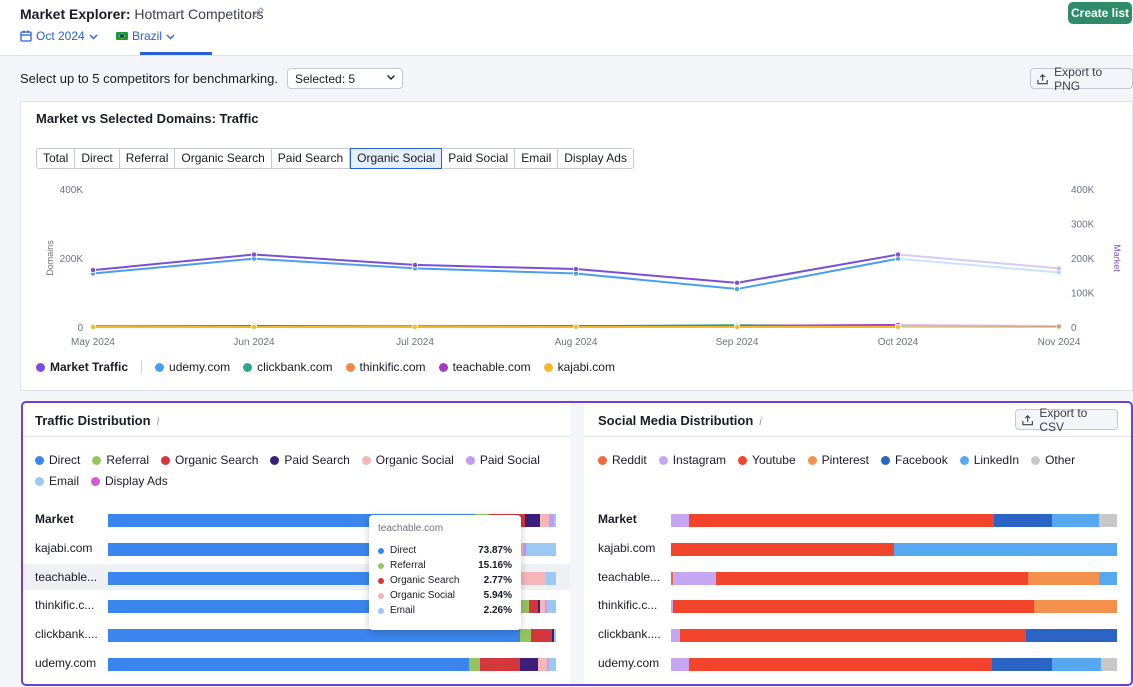  I want to click on country-picker: Brazil, so click(145, 36).